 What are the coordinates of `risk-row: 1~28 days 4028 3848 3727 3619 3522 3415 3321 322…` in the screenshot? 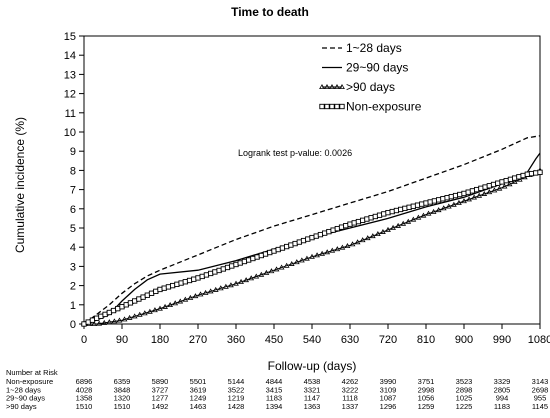 It's located at (277, 389).